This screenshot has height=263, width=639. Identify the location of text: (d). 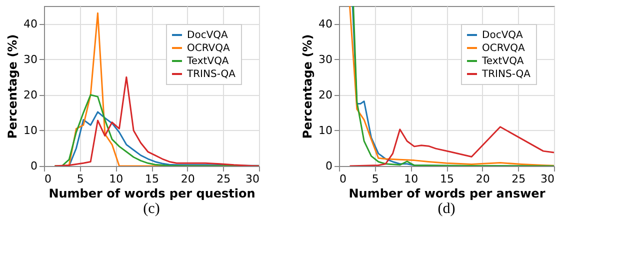
(447, 209).